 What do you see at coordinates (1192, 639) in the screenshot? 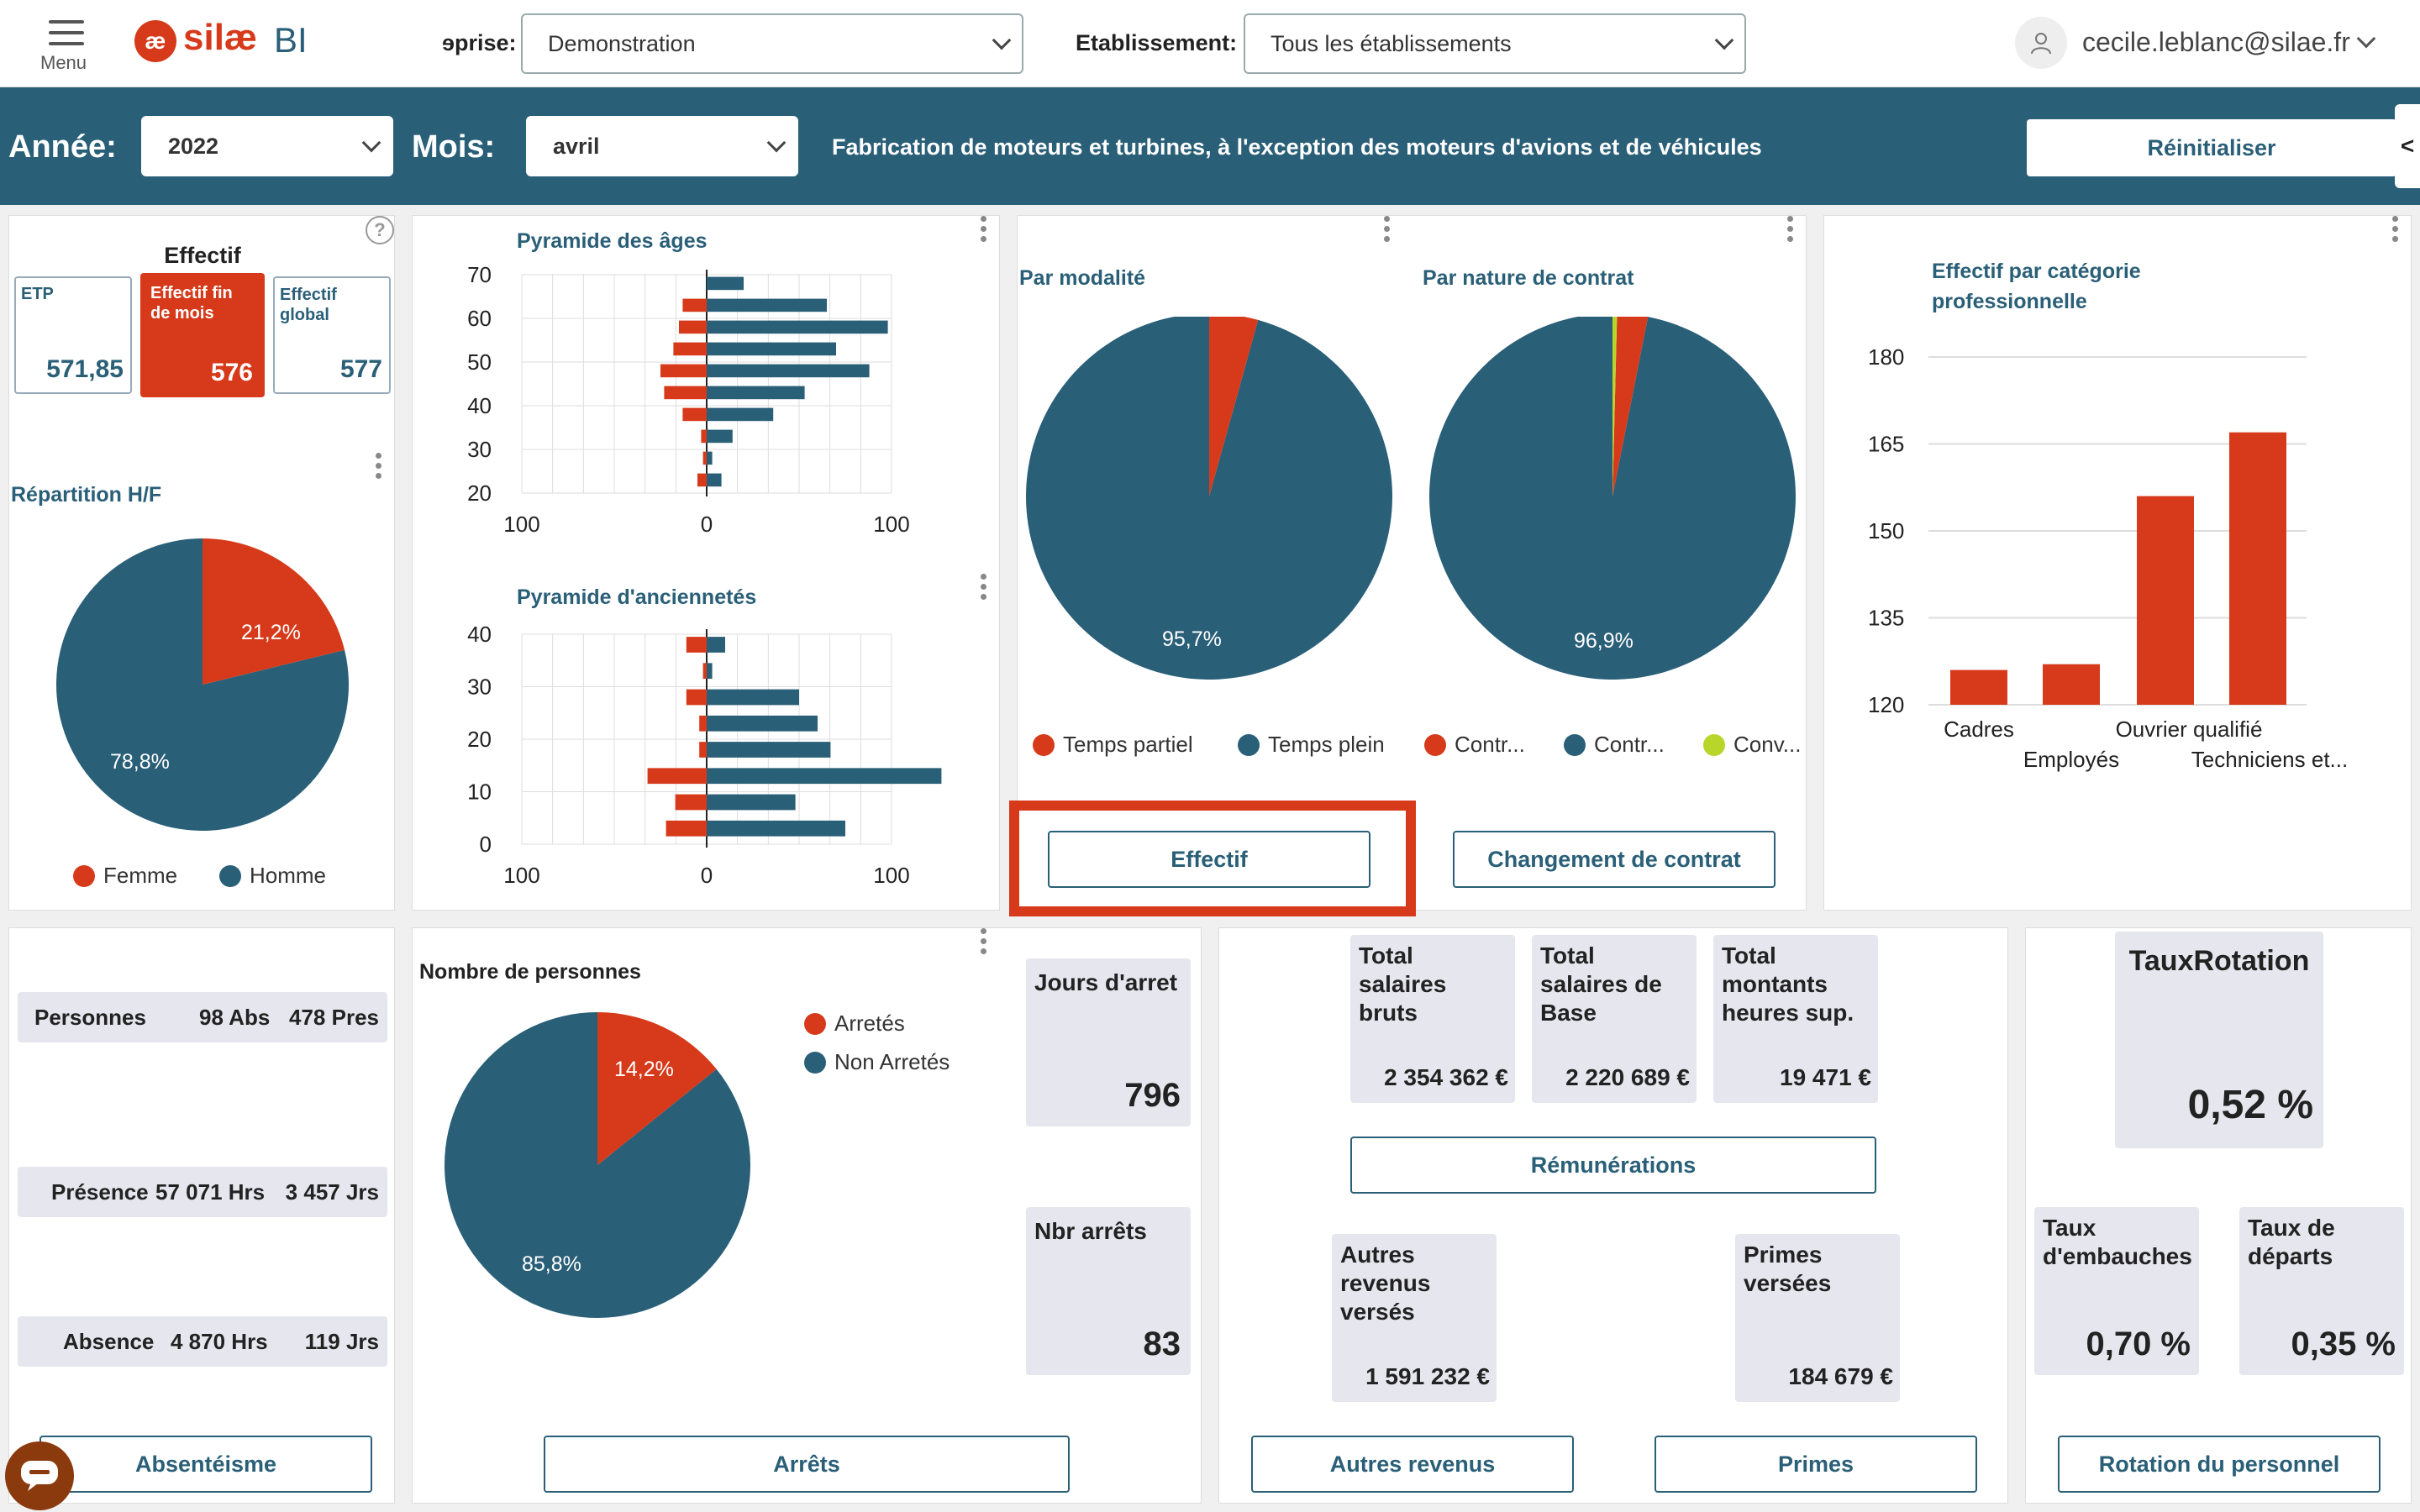
I see `pie-label-modalite: 95,7%` at bounding box center [1192, 639].